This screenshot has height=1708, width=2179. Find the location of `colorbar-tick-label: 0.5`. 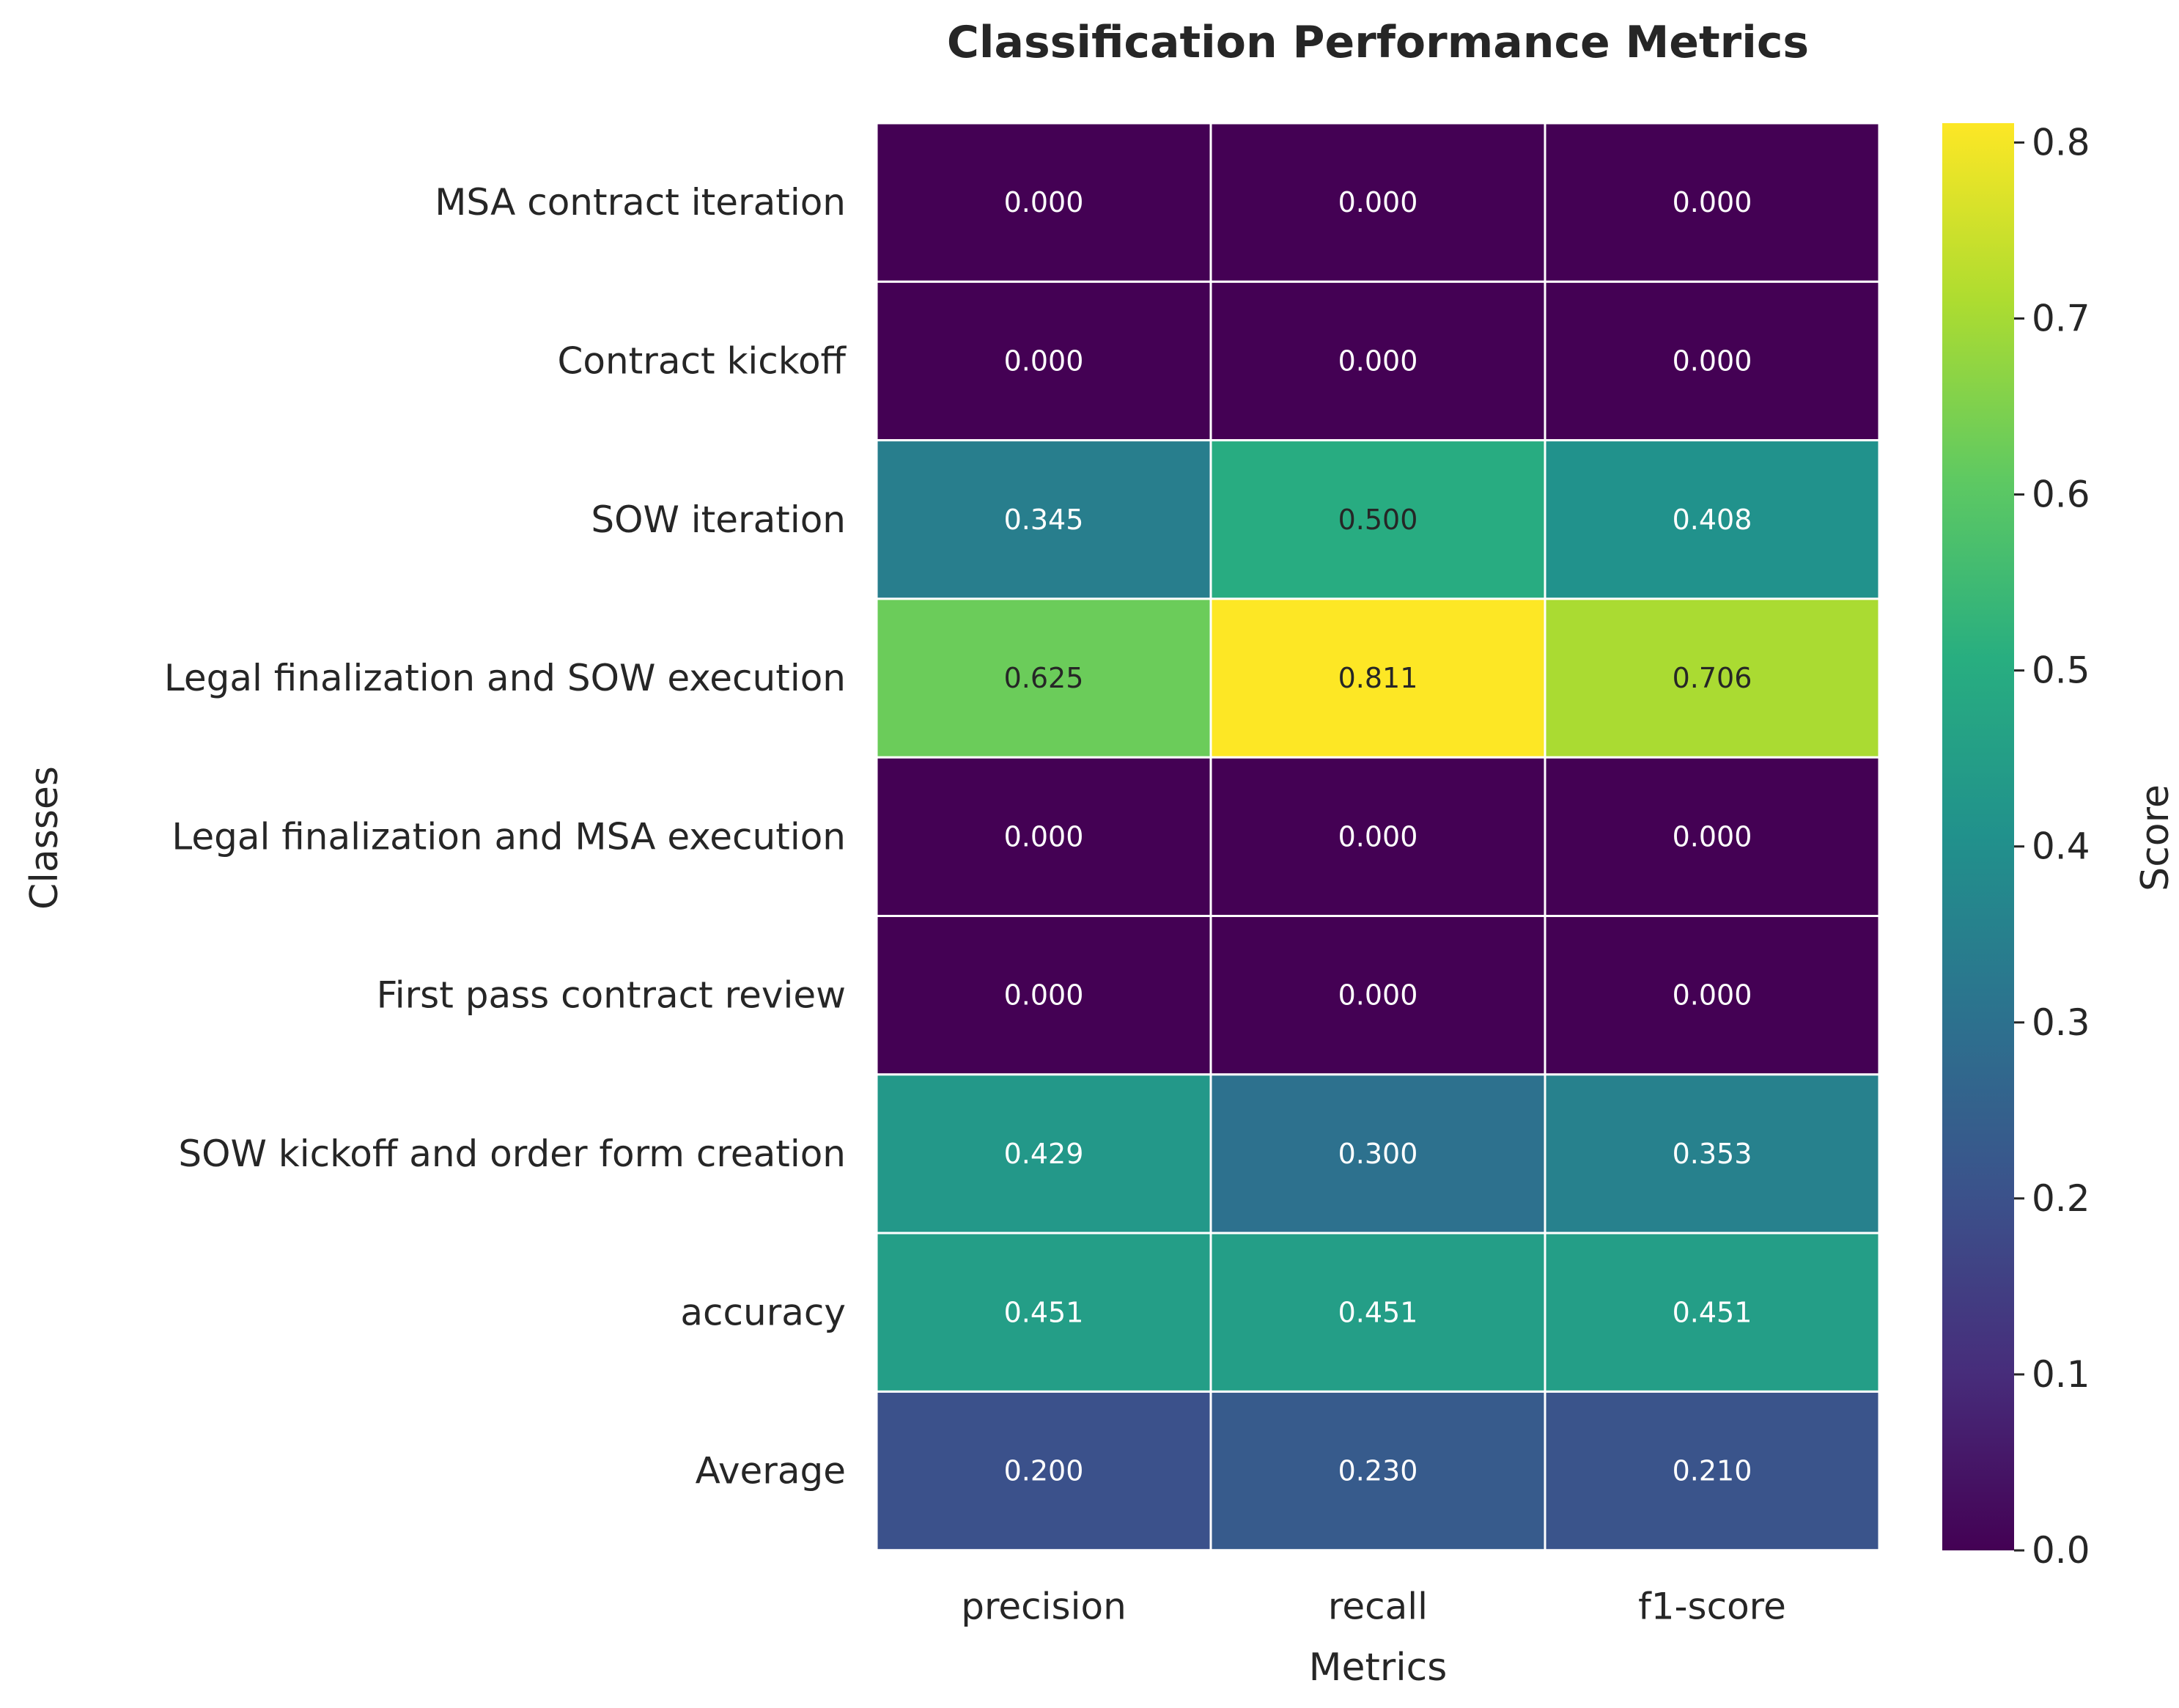

colorbar-tick-label: 0.5 is located at coordinates (2061, 670).